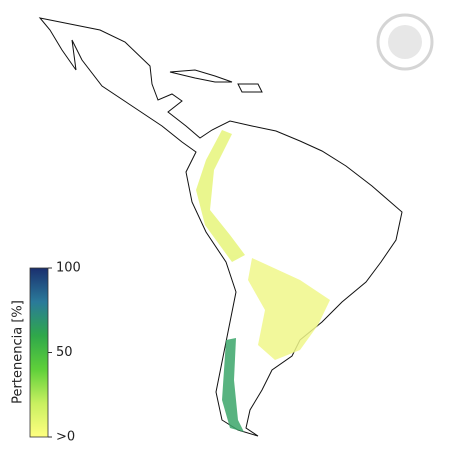 The height and width of the screenshot is (455, 450). What do you see at coordinates (68, 268) in the screenshot?
I see `colorbar-tick-label: 100` at bounding box center [68, 268].